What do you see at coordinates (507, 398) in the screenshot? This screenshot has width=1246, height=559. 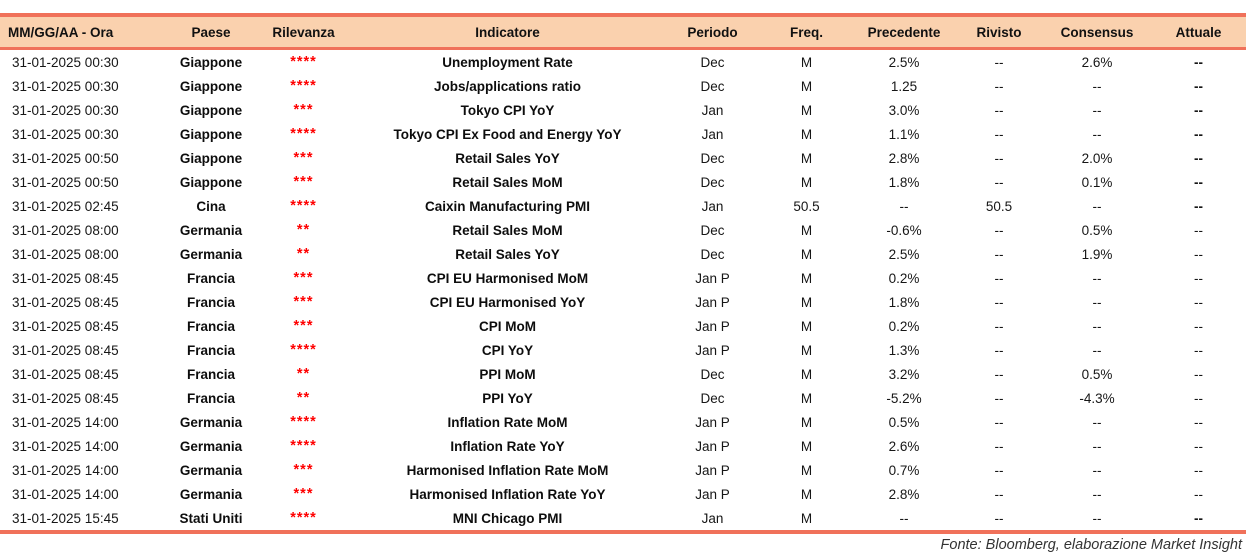 I see `cell-indicator: PPI YoY` at bounding box center [507, 398].